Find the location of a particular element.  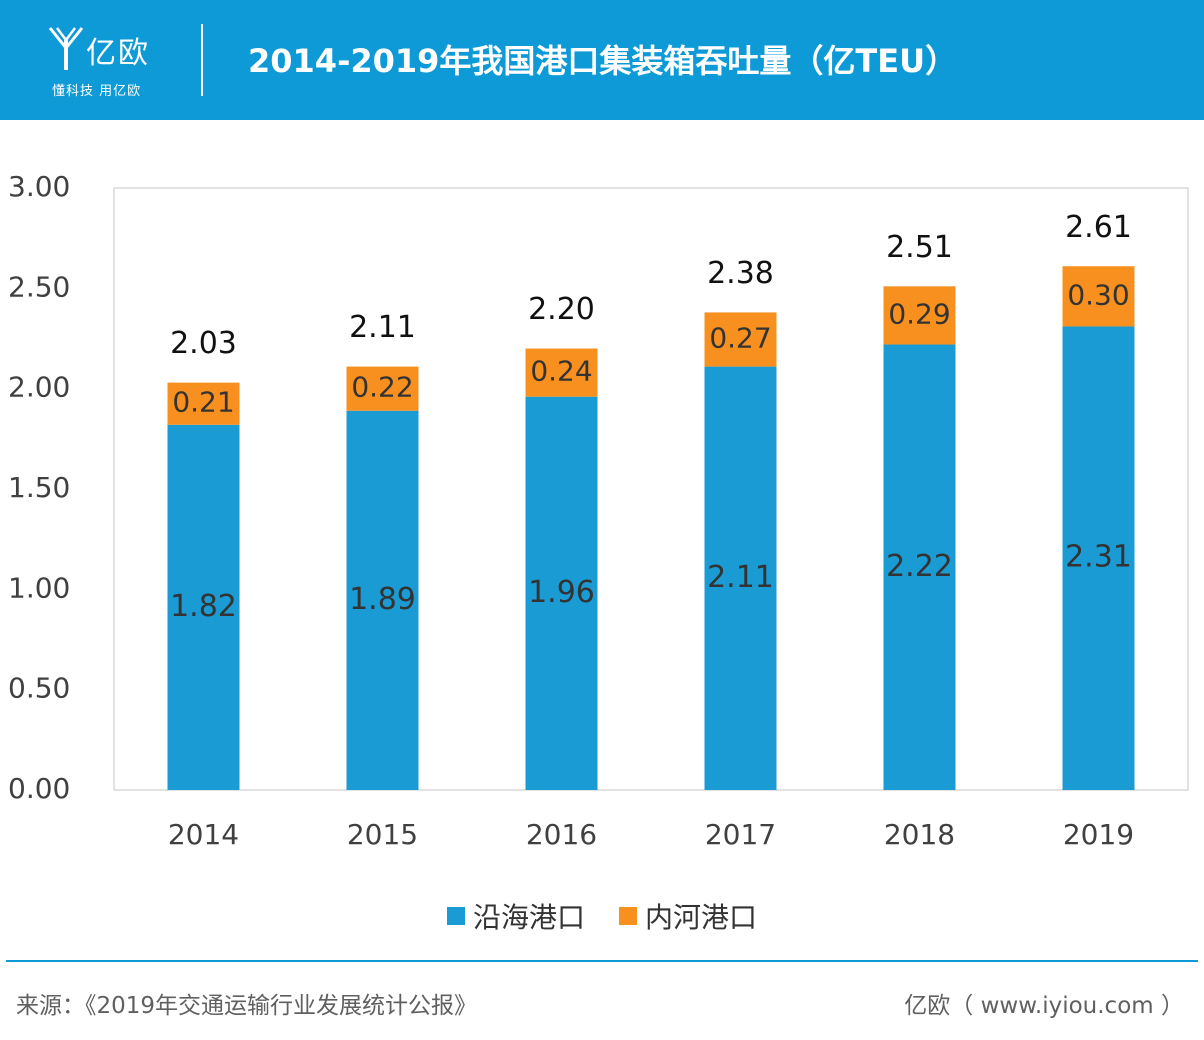

data-label-inland: 0.29 is located at coordinates (919, 313).